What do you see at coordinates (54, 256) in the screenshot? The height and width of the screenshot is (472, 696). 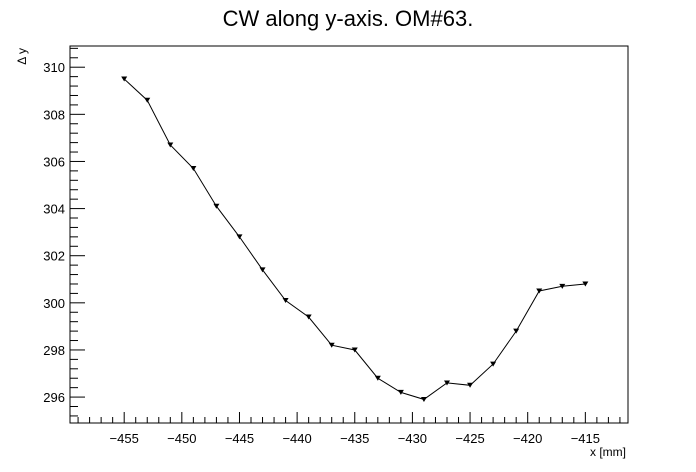 I see `y-tick-label: 302` at bounding box center [54, 256].